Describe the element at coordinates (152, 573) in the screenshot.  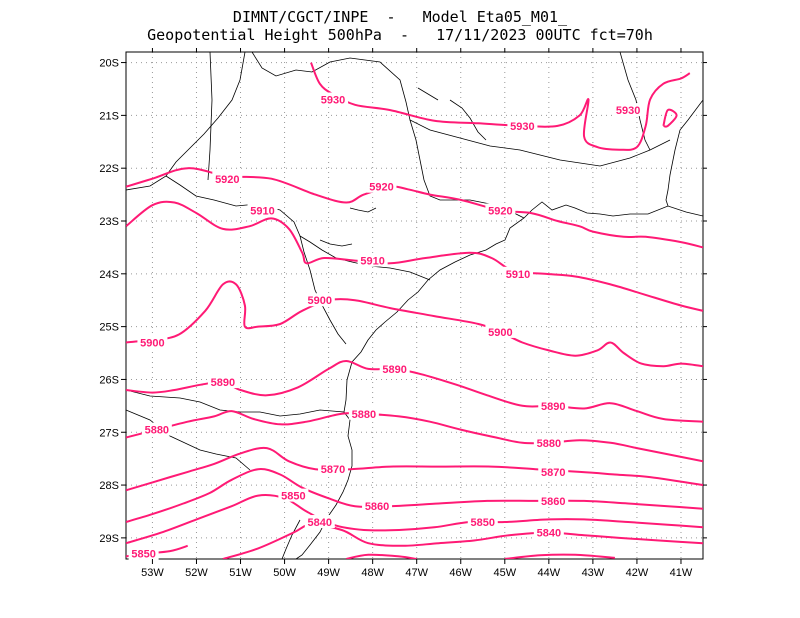
I see `x-tick-label: 53W` at that location.